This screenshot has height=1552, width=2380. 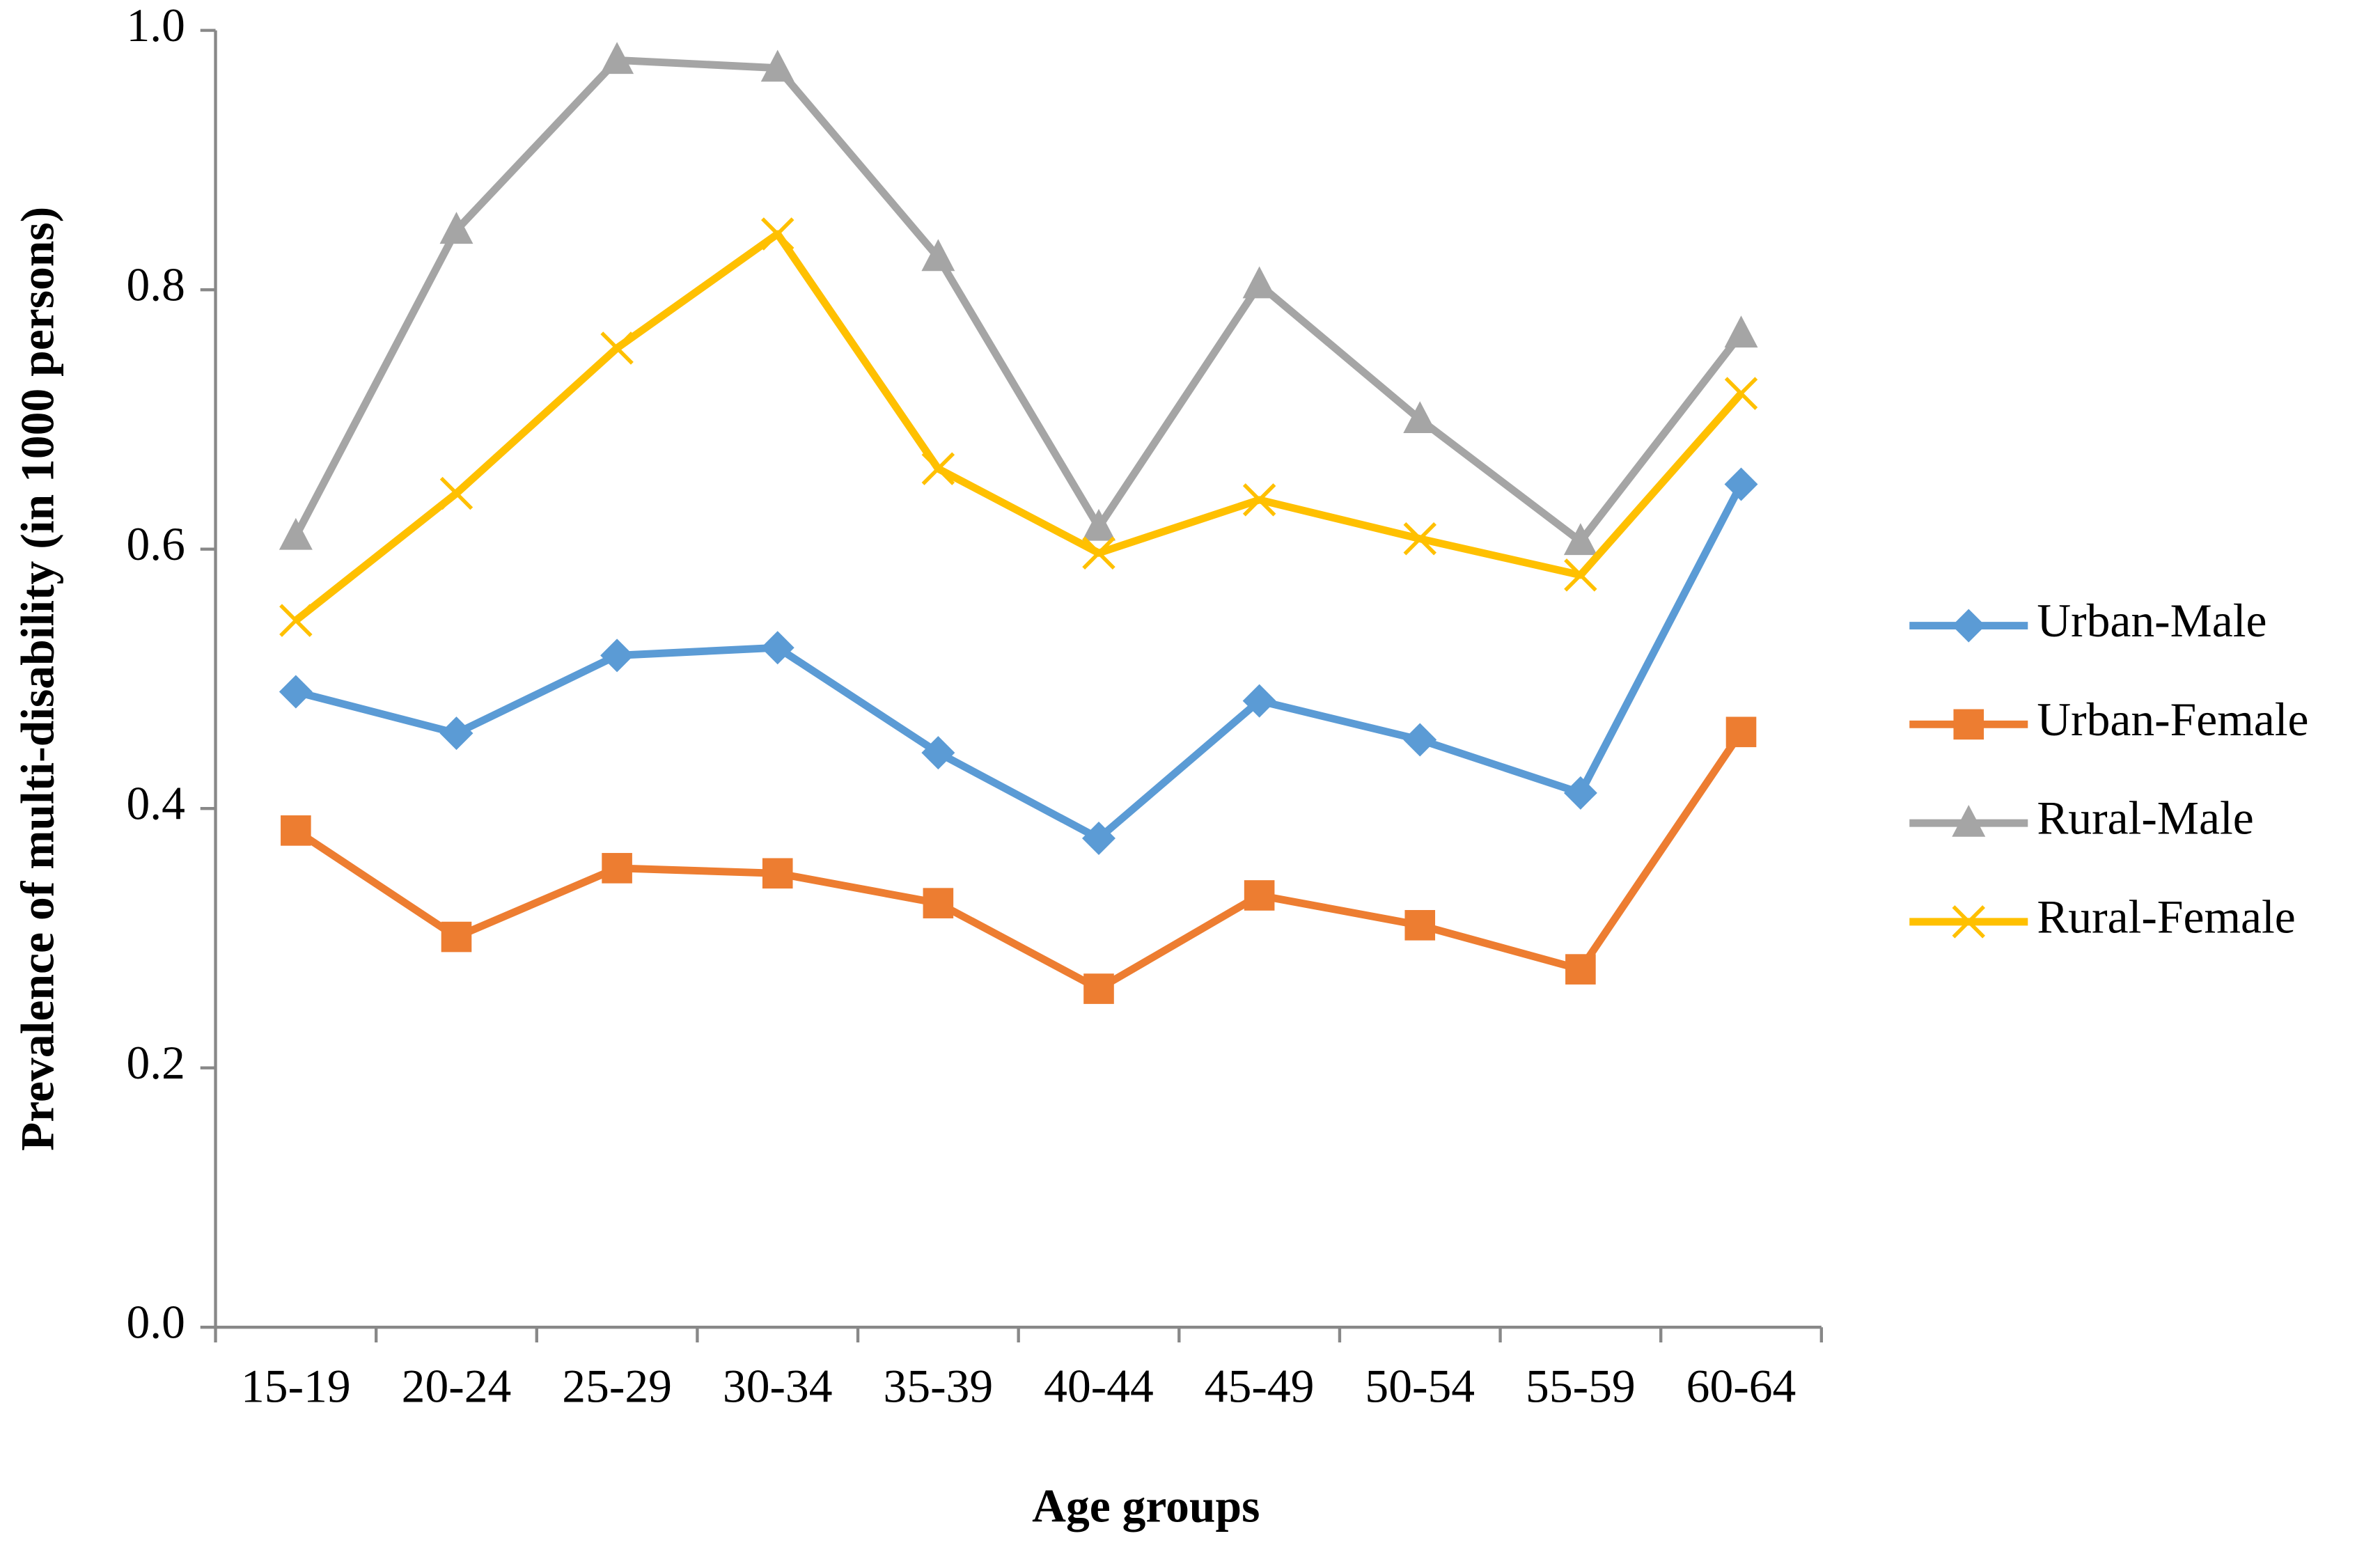 What do you see at coordinates (2152, 621) in the screenshot?
I see `legend-label: Urban-Male` at bounding box center [2152, 621].